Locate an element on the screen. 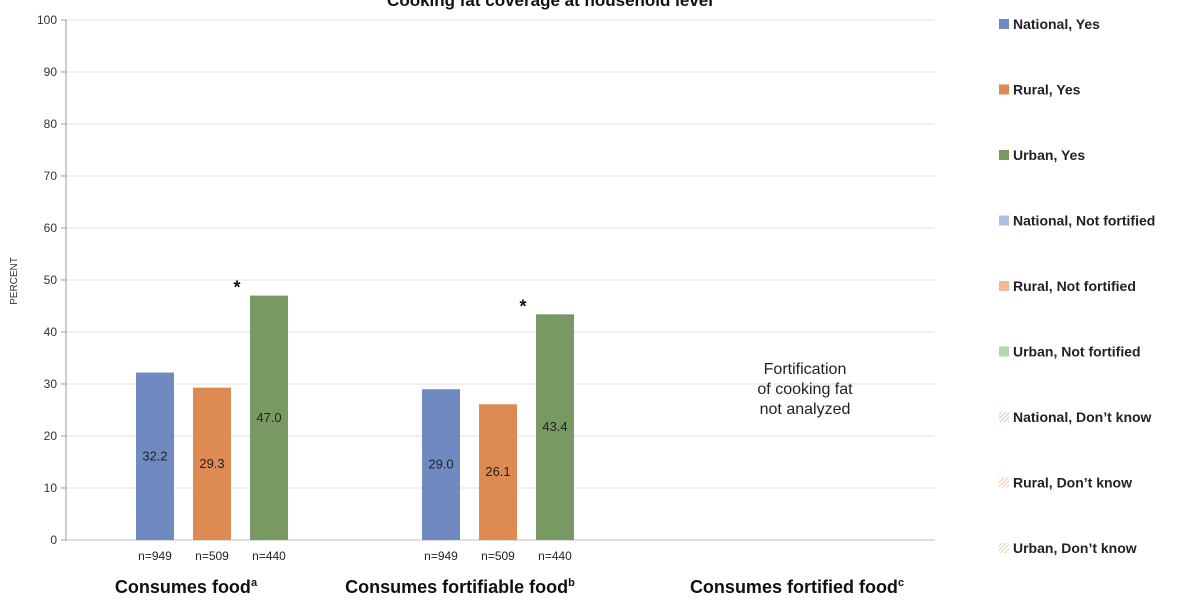  bar-value-label: 29.3 is located at coordinates (211, 463).